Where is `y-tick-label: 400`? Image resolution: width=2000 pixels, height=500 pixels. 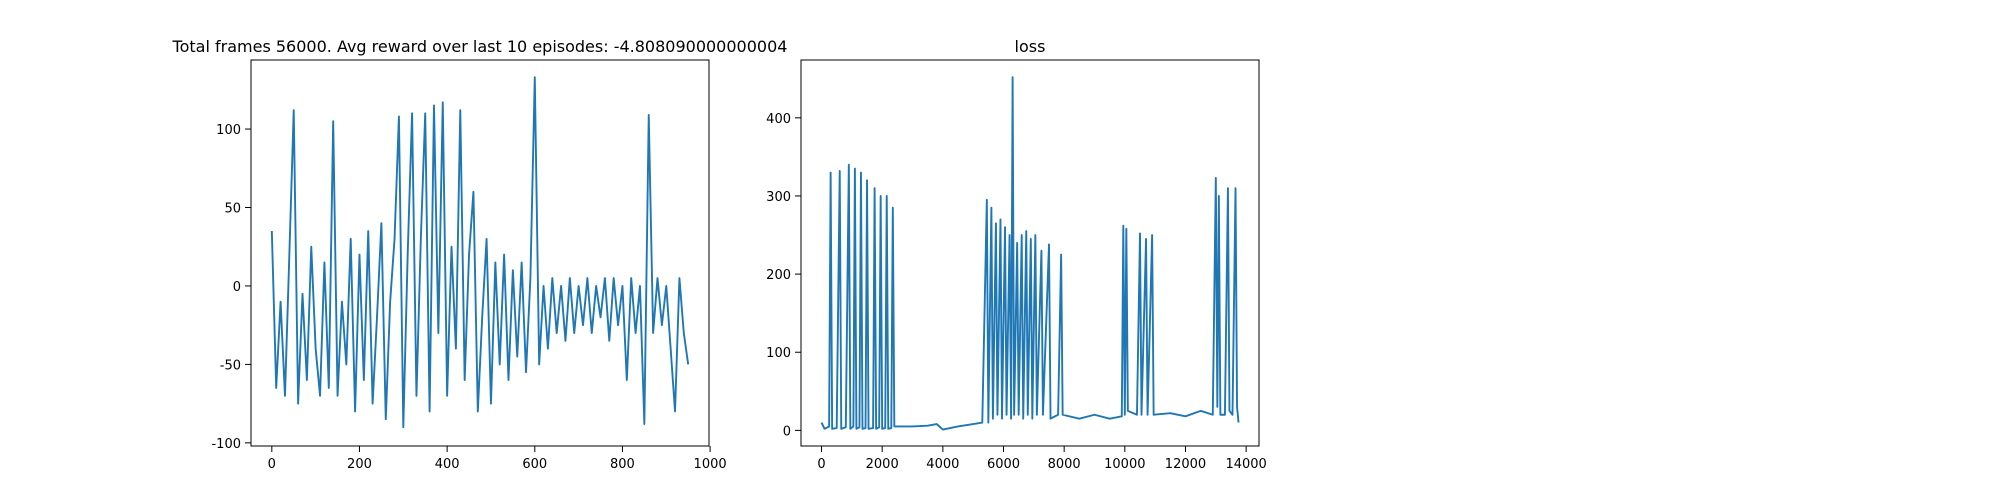 y-tick-label: 400 is located at coordinates (778, 119).